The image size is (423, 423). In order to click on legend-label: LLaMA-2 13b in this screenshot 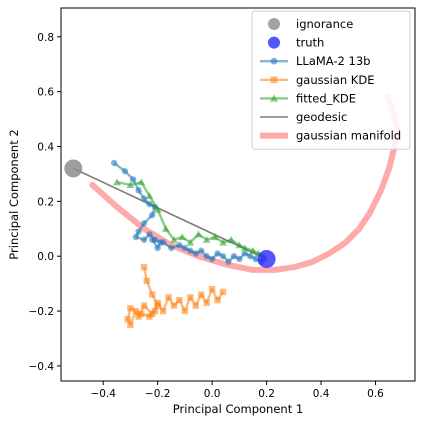, I will do `click(333, 61)`.